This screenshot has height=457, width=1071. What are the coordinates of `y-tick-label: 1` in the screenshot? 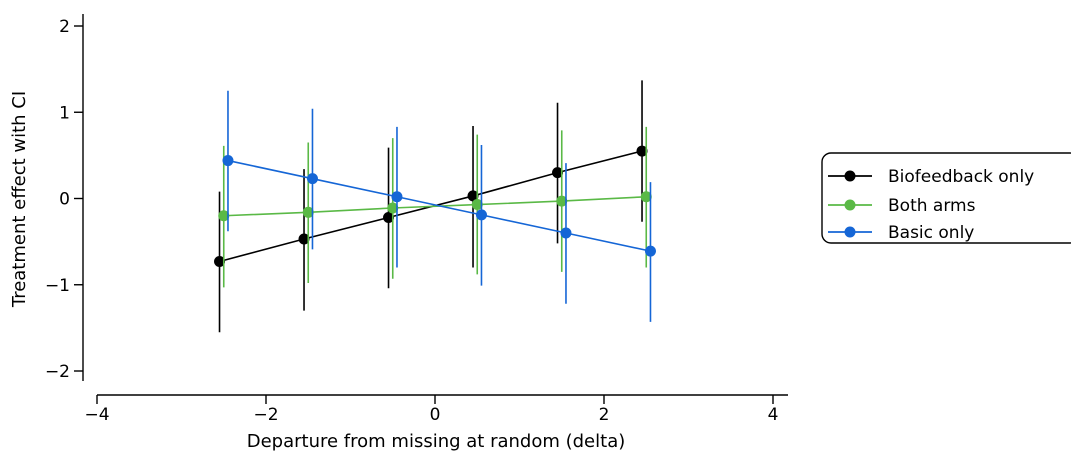 It's located at (64, 113).